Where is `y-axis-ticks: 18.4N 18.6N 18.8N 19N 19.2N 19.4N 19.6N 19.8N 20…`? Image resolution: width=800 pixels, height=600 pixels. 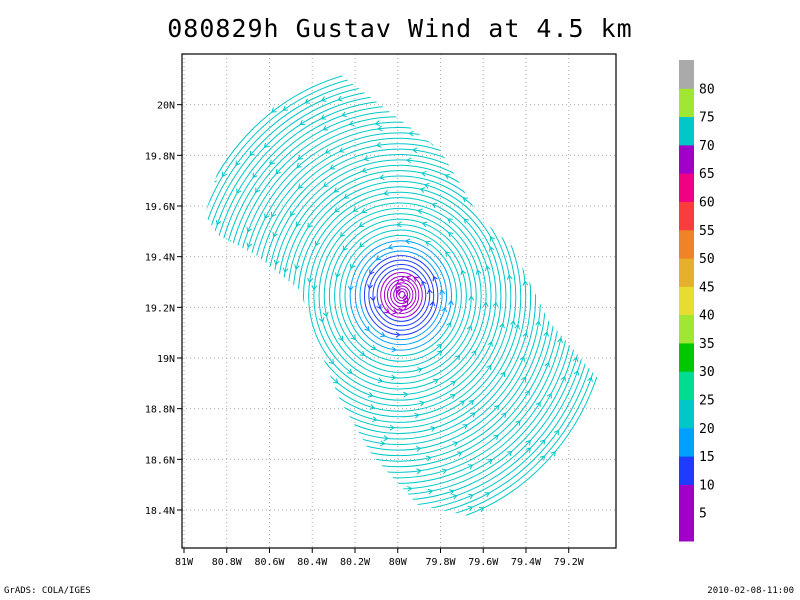 y-axis-ticks: 18.4N 18.6N 18.8N 19N 19.2N 19.4N 19.6N 19.8N 20… is located at coordinates (163, 309).